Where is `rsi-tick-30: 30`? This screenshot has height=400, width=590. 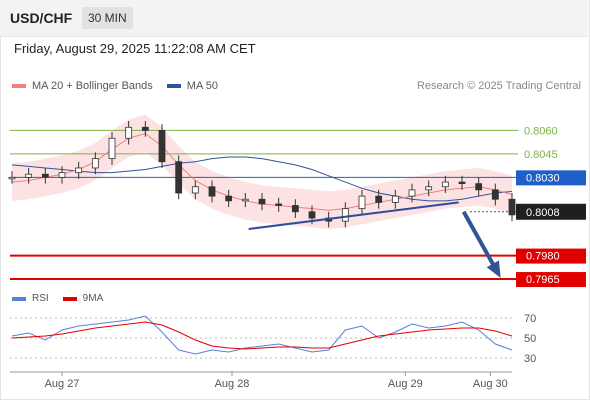 rsi-tick-30: 30 is located at coordinates (530, 359).